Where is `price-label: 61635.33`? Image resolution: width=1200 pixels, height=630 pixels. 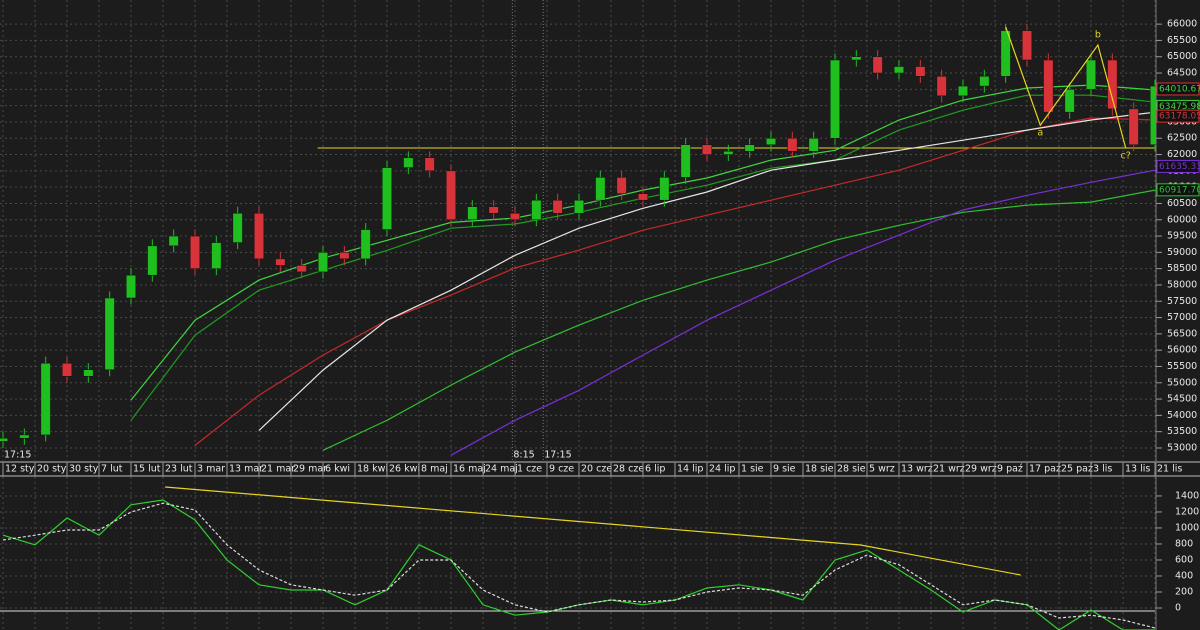
price-label: 61635.33 is located at coordinates (1179, 167).